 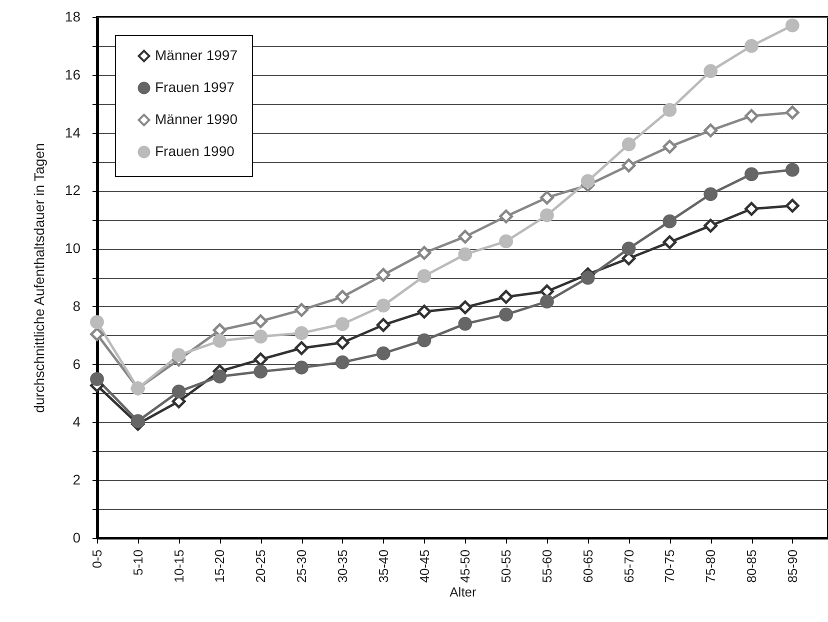 I want to click on x-tick-label: 75-80, so click(x=710, y=566).